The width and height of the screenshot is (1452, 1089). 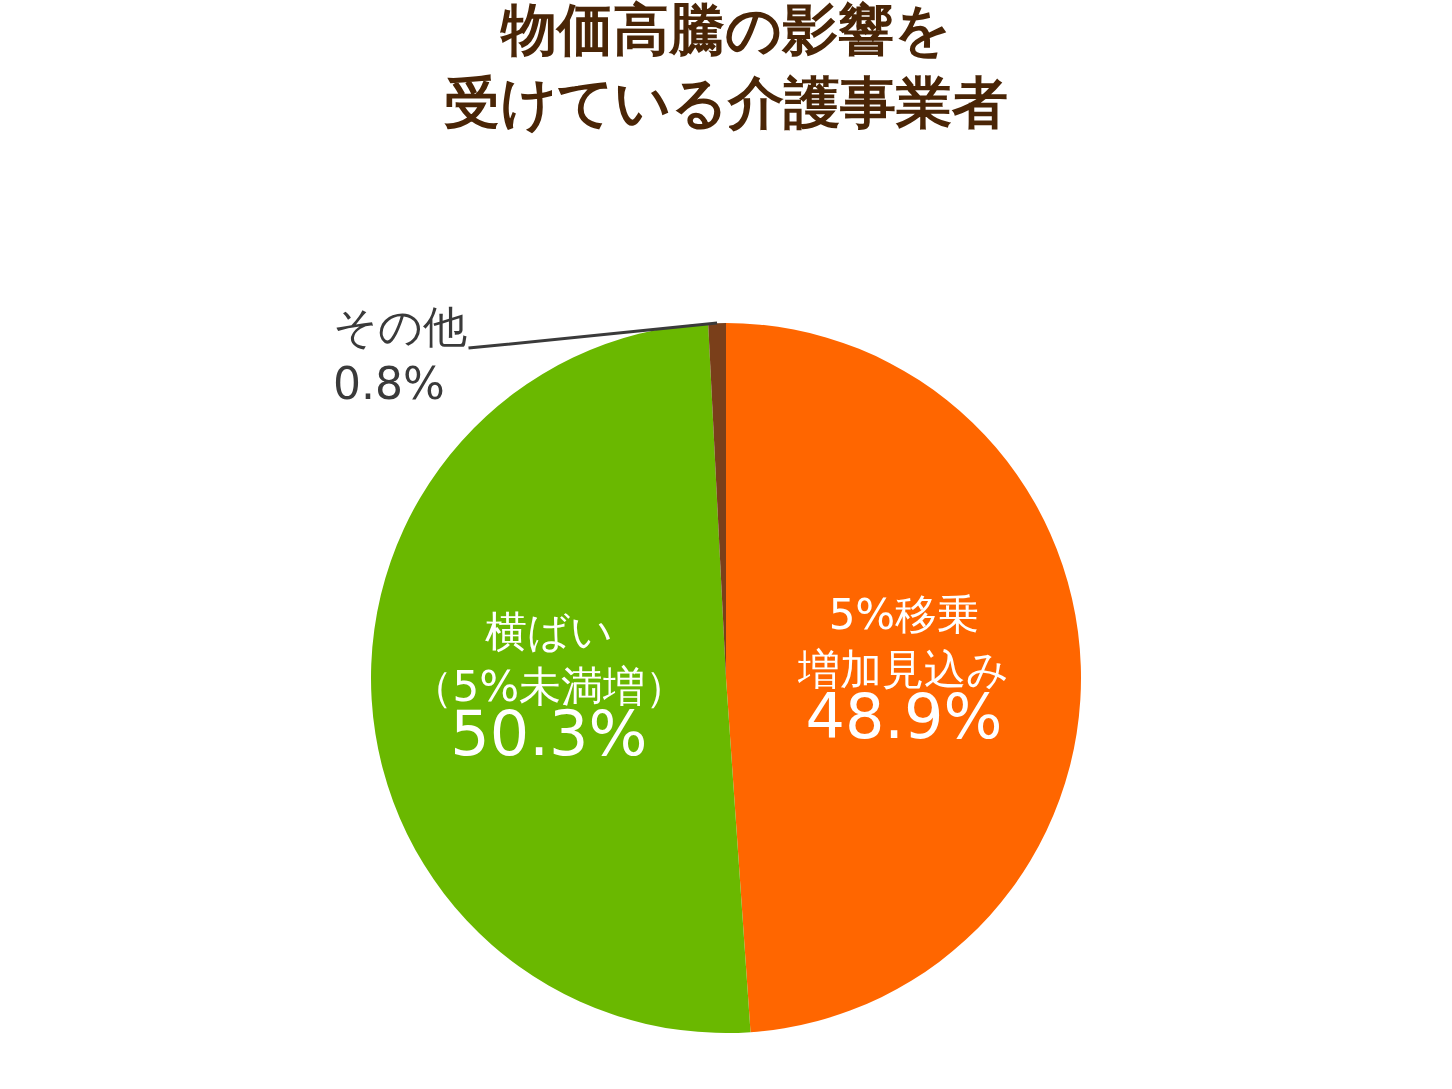 What do you see at coordinates (389, 384) in the screenshot?
I see `data-label: 0.8%` at bounding box center [389, 384].